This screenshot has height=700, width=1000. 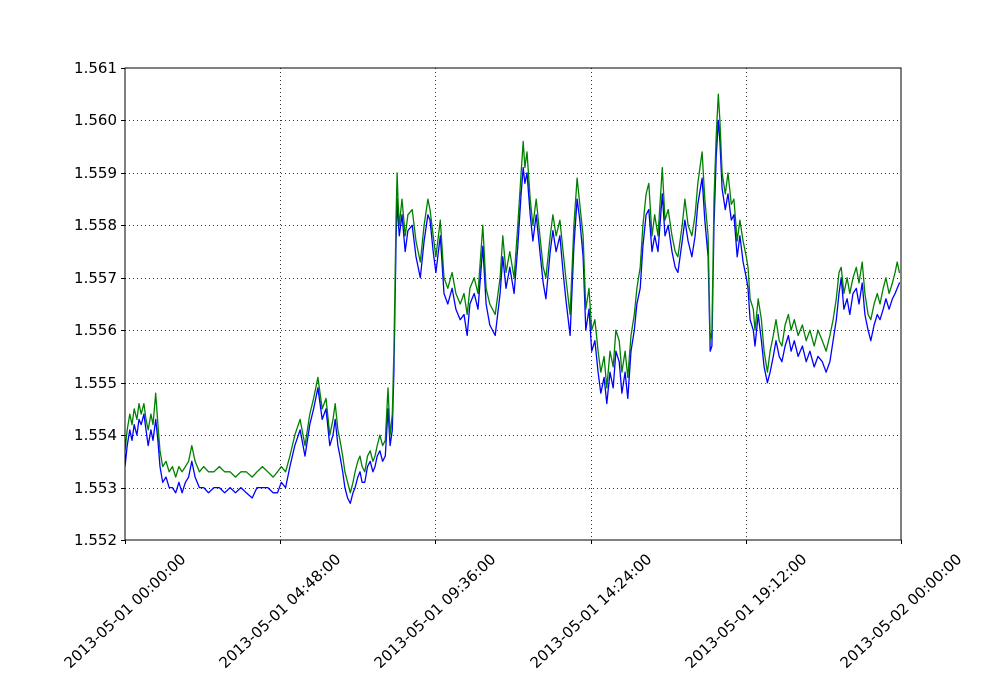 I want to click on y-tick-label: 1.559, so click(x=95, y=172).